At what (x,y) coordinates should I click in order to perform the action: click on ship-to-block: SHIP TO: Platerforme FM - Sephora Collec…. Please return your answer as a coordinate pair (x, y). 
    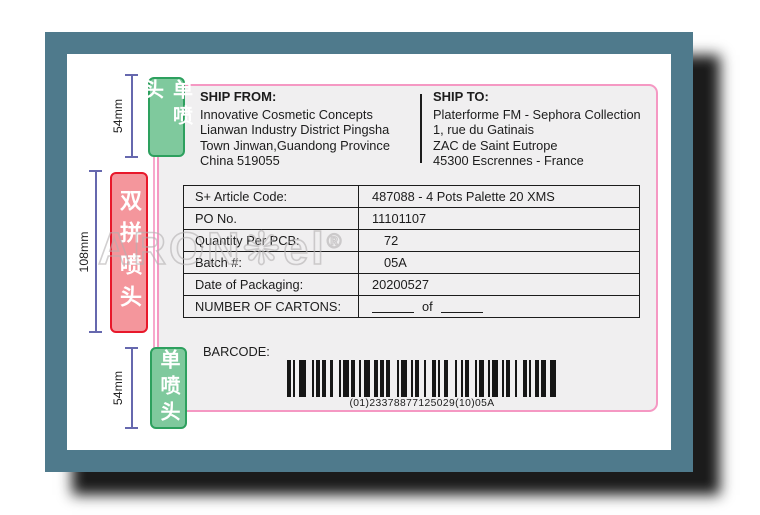
    Looking at the image, I should click on (544, 128).